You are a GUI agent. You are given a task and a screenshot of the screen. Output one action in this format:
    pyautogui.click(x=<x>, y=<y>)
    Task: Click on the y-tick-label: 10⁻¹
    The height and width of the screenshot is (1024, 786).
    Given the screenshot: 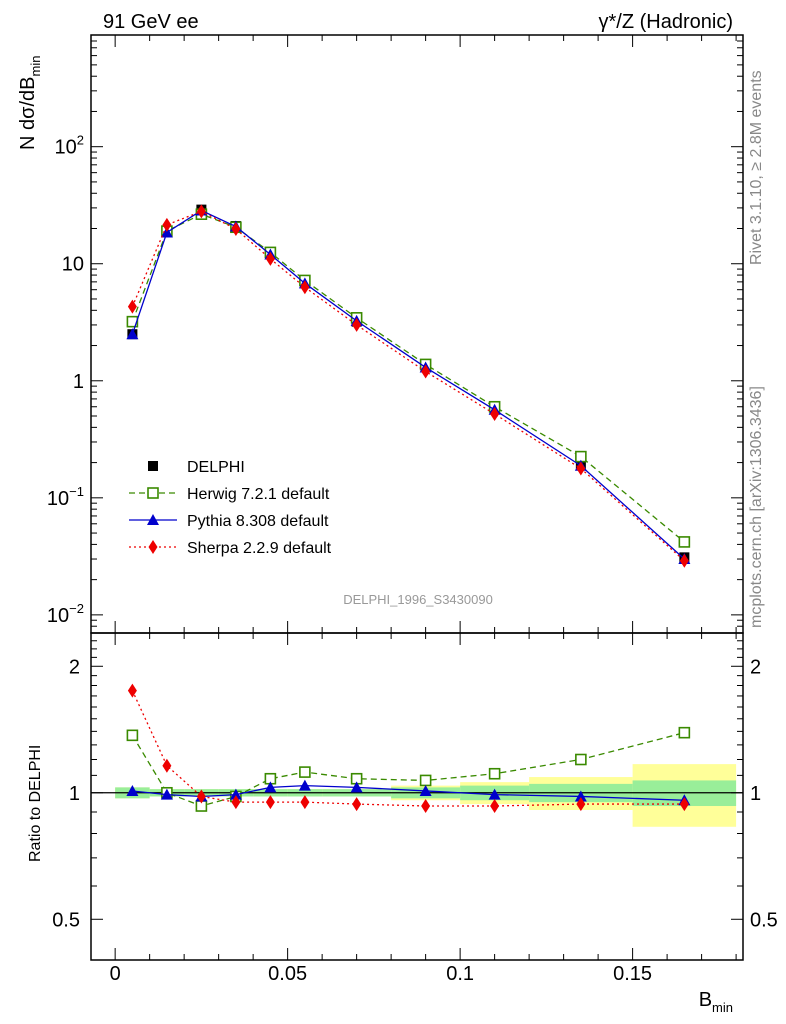 What is the action you would take?
    pyautogui.click(x=65, y=497)
    